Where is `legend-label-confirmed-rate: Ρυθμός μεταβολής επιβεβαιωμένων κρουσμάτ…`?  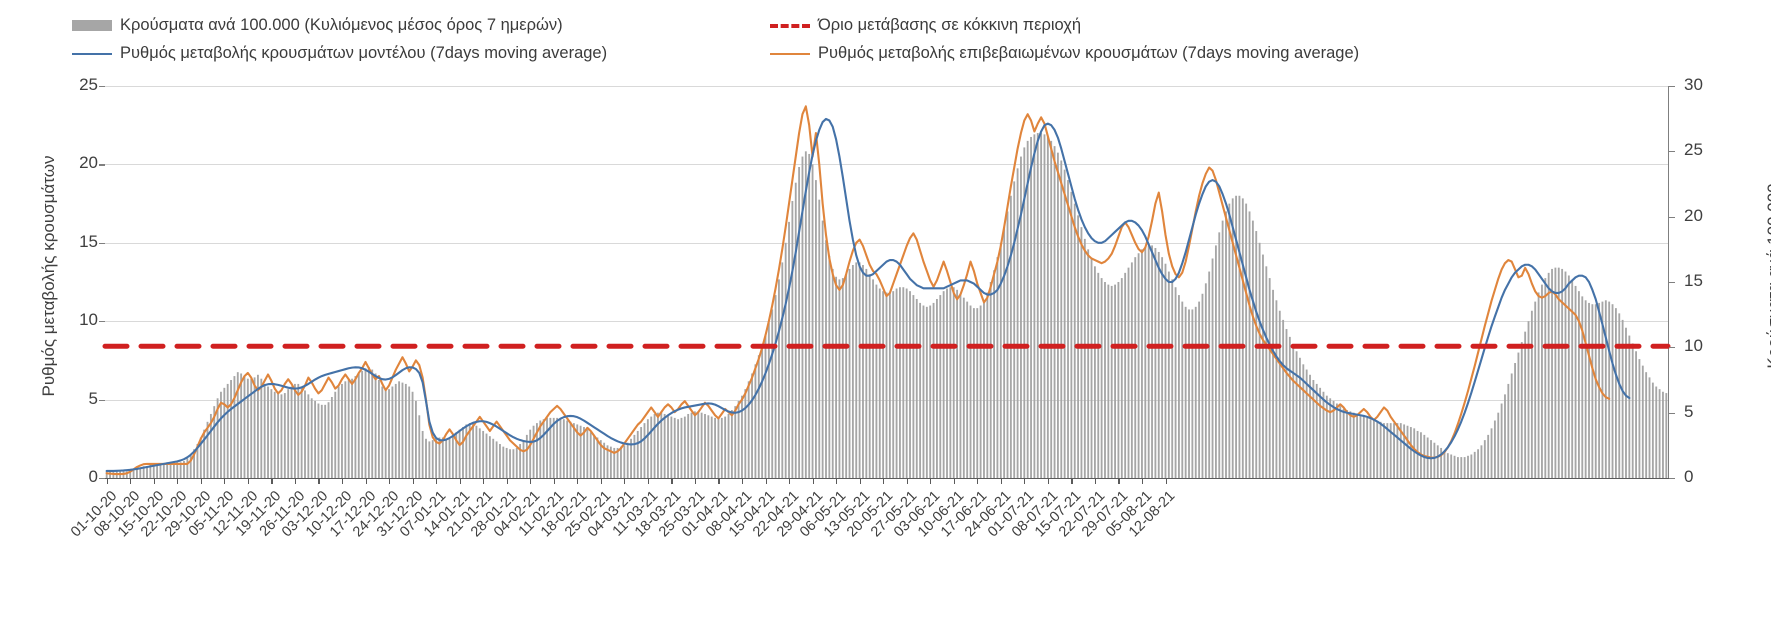
legend-label-confirmed-rate: Ρυθμός μεταβολής επιβεβαιωμένων κρουσμάτ… is located at coordinates (1089, 53).